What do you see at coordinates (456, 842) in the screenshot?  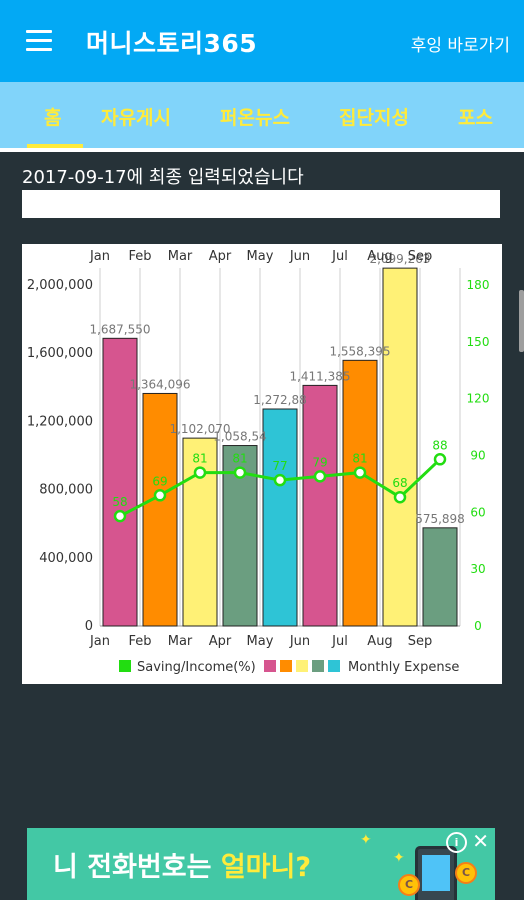 I see `ad-info-icon: i` at bounding box center [456, 842].